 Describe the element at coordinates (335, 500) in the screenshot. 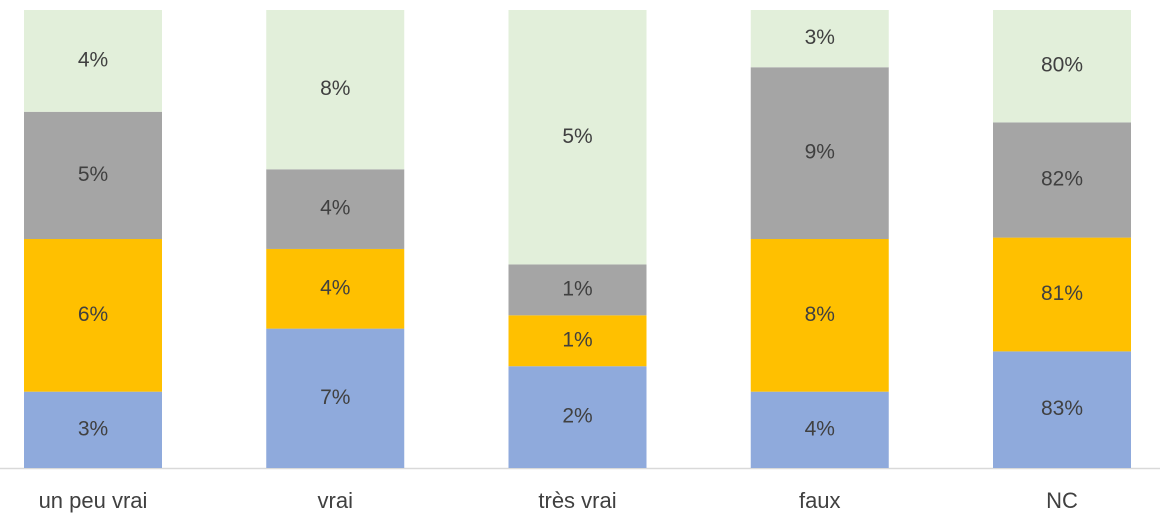

I see `x-tick-label: vrai` at that location.